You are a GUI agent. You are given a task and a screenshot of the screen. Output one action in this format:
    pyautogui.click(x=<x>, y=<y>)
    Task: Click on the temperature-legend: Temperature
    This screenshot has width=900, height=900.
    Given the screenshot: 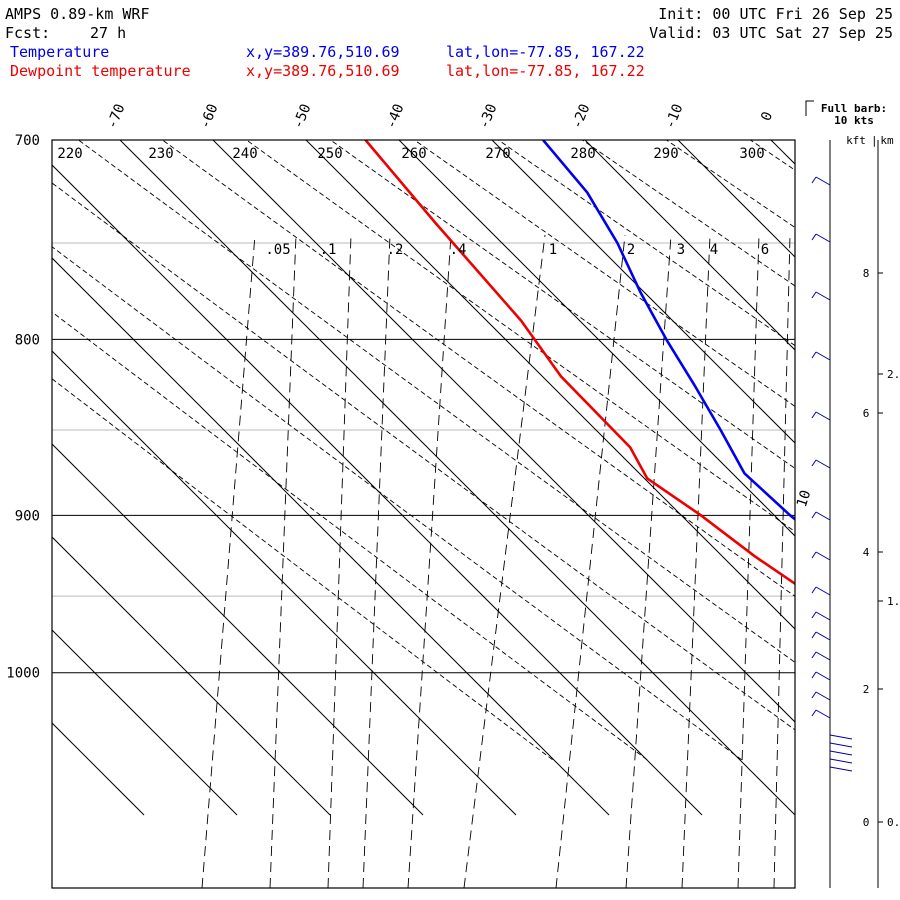 What is the action you would take?
    pyautogui.click(x=59, y=52)
    